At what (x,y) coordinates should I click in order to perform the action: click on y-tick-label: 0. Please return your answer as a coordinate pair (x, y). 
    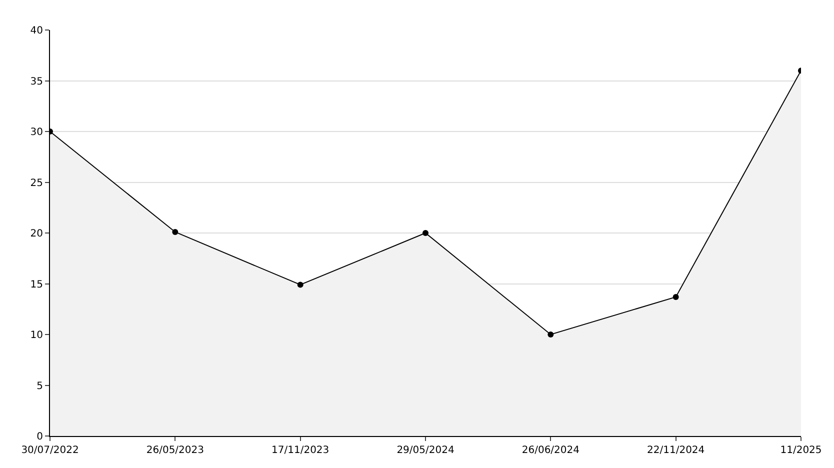
    Looking at the image, I should click on (39, 437).